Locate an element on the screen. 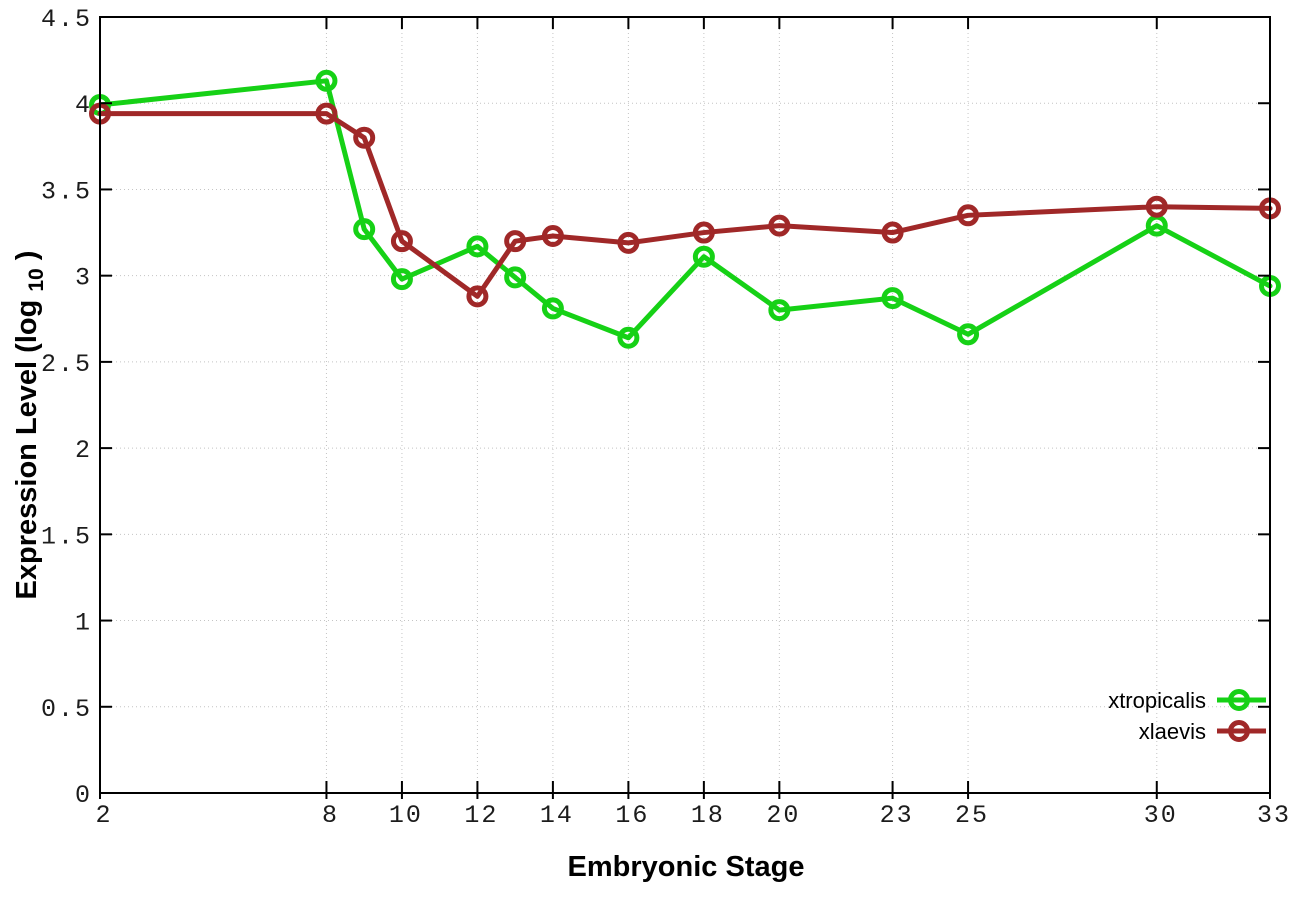  y-tick-label: 3 is located at coordinates (83, 278).